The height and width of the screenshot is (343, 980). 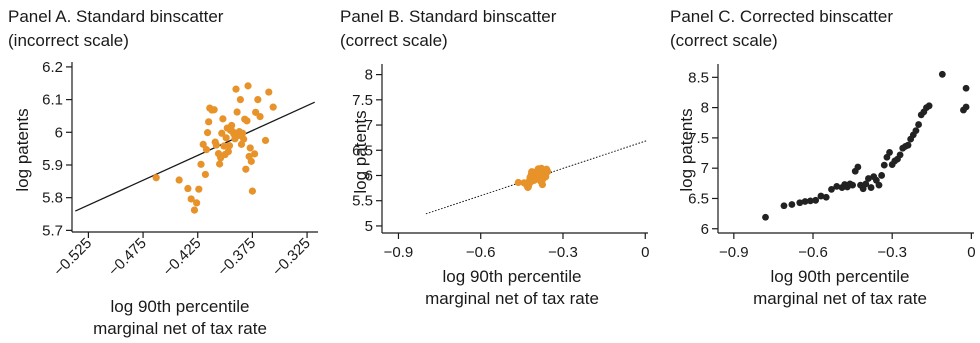 What do you see at coordinates (512, 276) in the screenshot?
I see `panel-b-x-axis-label-line1: log 90th percentile` at bounding box center [512, 276].